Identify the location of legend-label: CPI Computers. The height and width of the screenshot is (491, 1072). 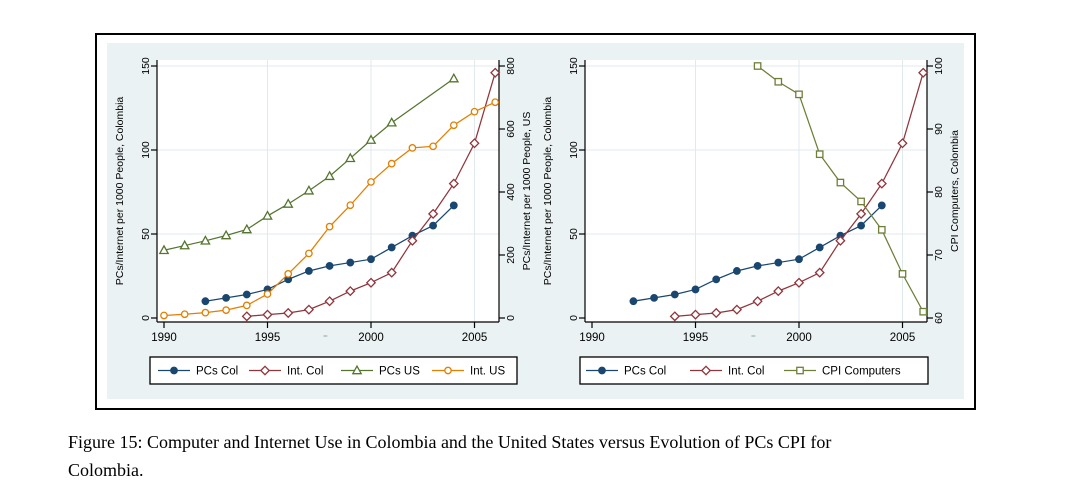
(861, 372).